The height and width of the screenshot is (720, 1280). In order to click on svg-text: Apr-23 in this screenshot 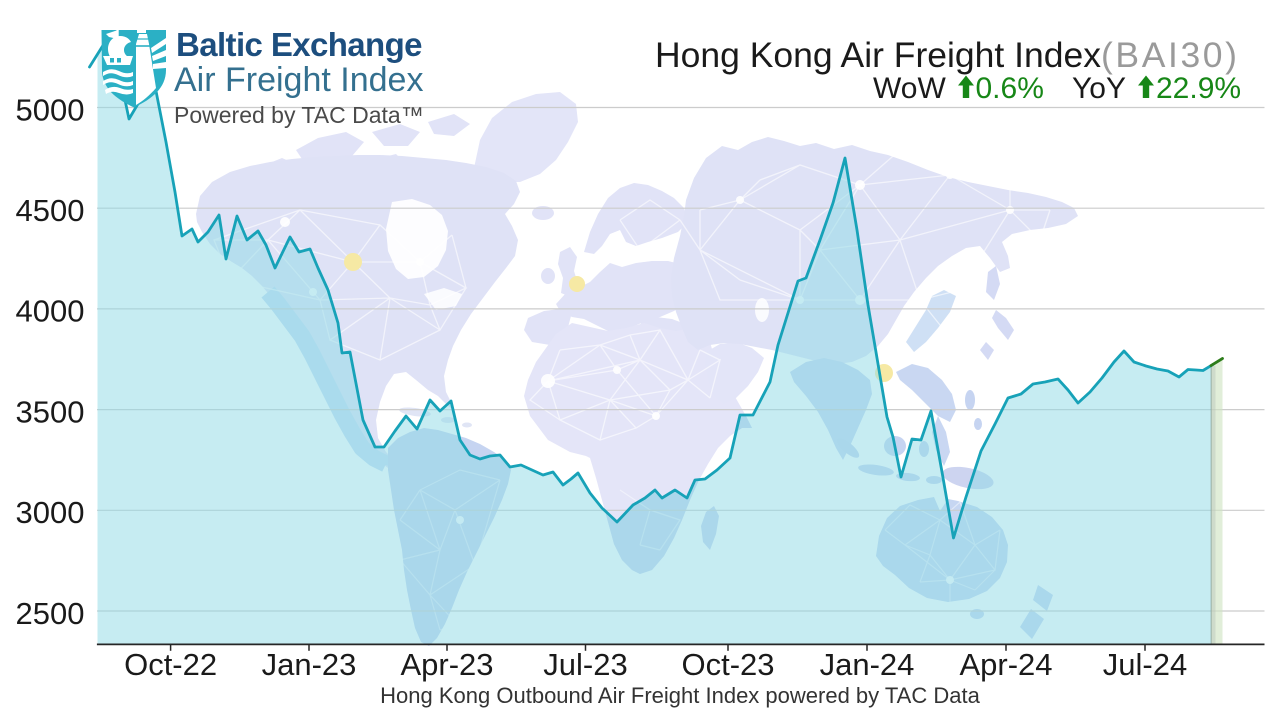, I will do `click(446, 664)`.